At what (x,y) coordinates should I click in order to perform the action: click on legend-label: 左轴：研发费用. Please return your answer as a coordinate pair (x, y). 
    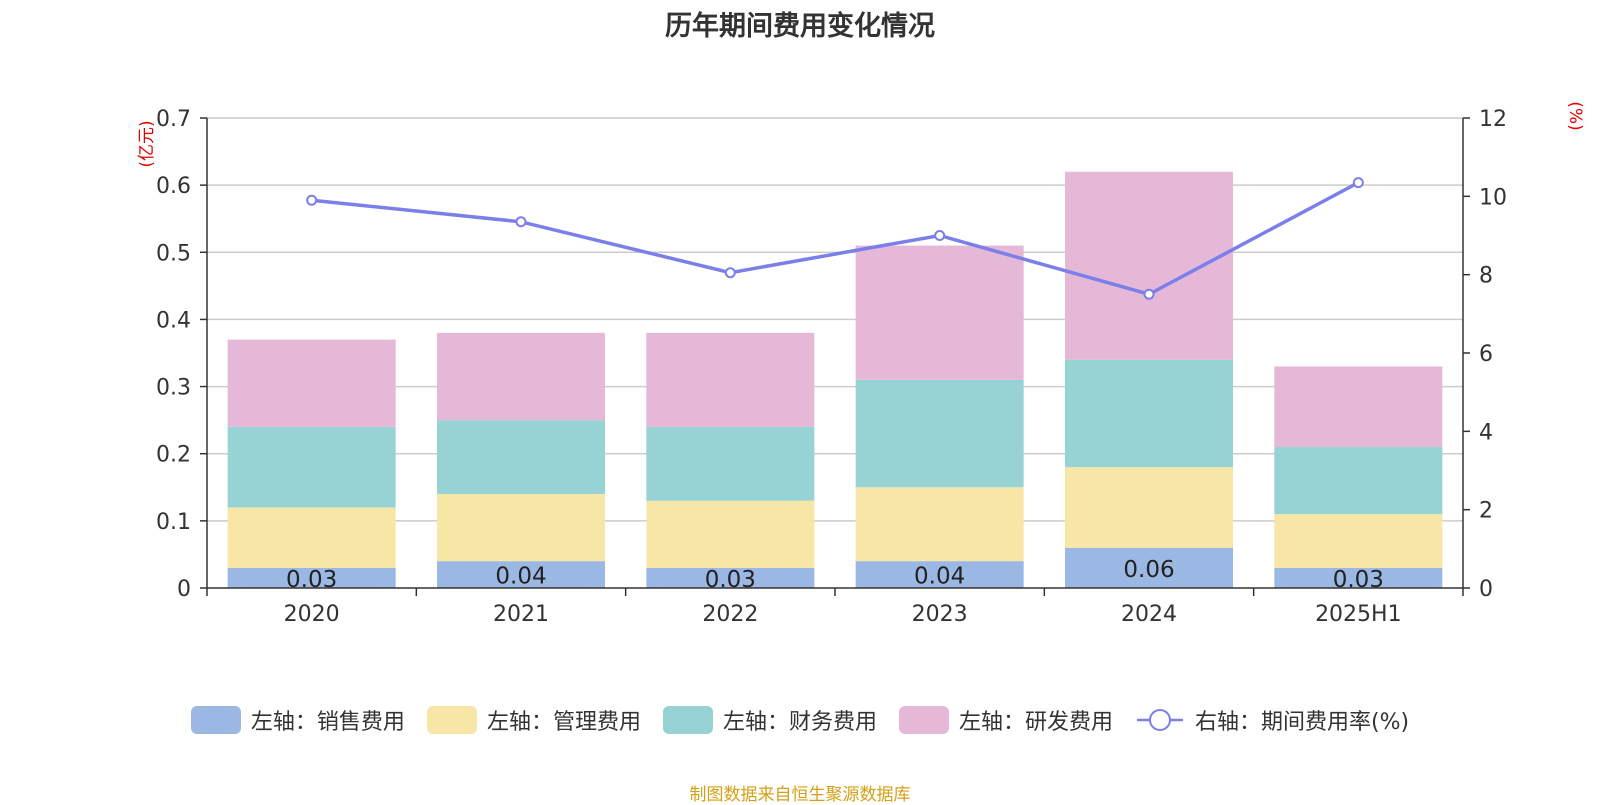
    Looking at the image, I should click on (1035, 722).